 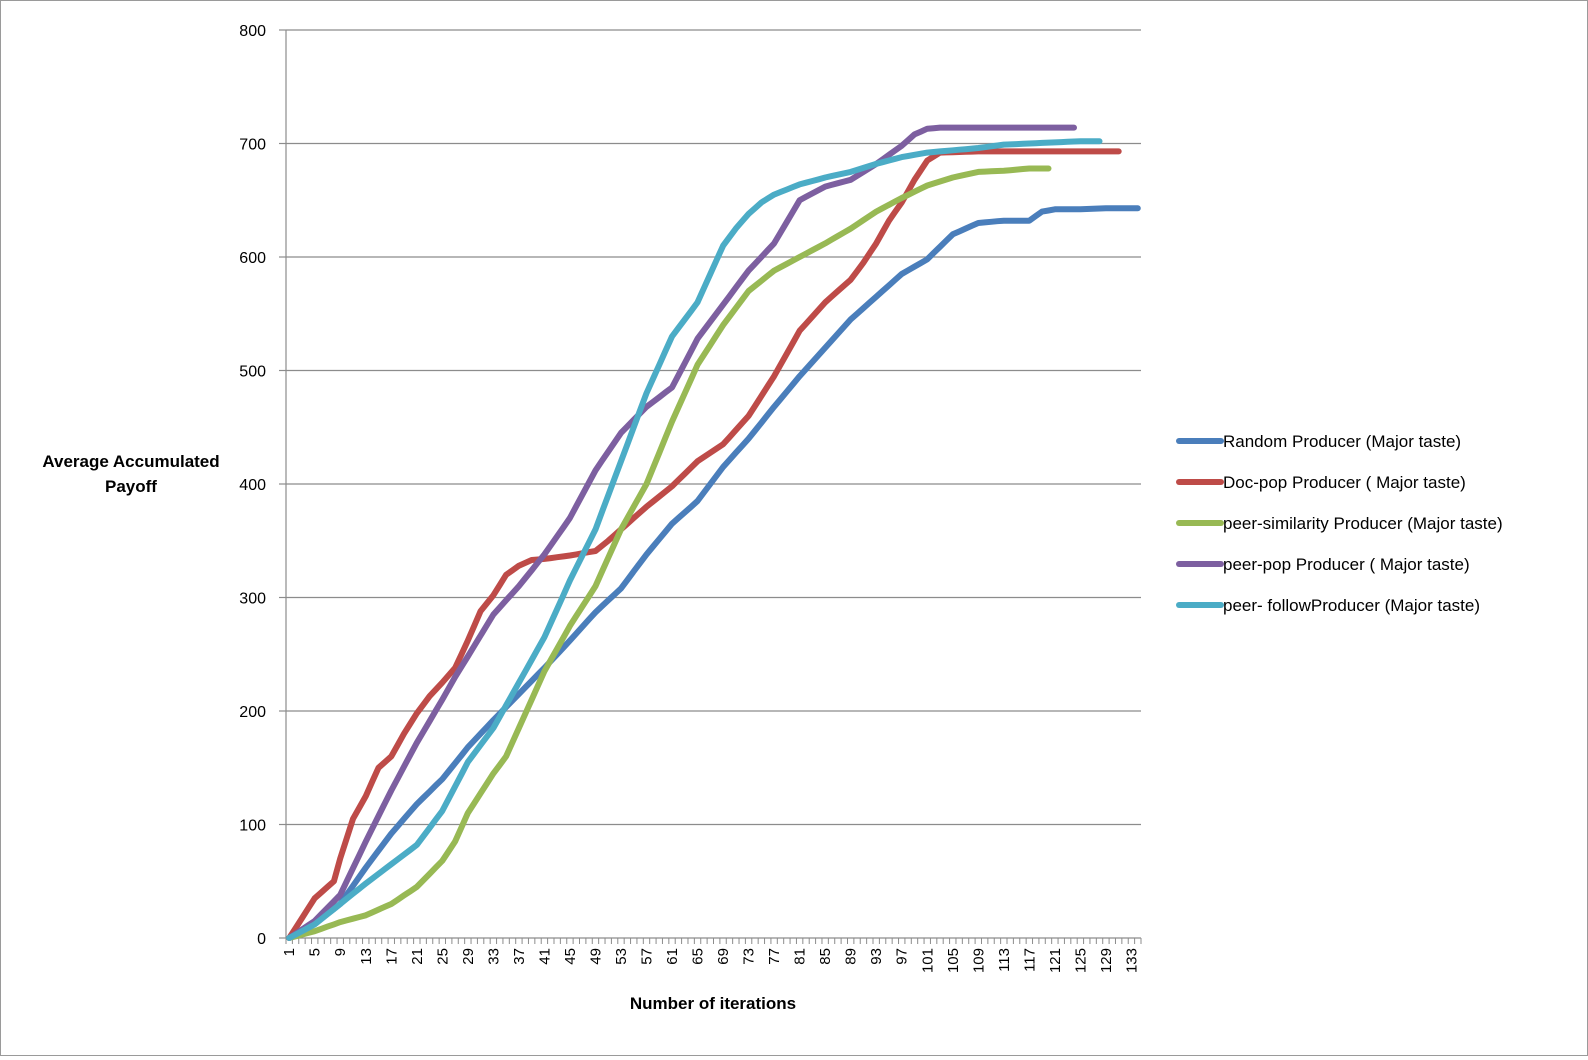 I want to click on x-tick-label: 25, so click(x=442, y=956).